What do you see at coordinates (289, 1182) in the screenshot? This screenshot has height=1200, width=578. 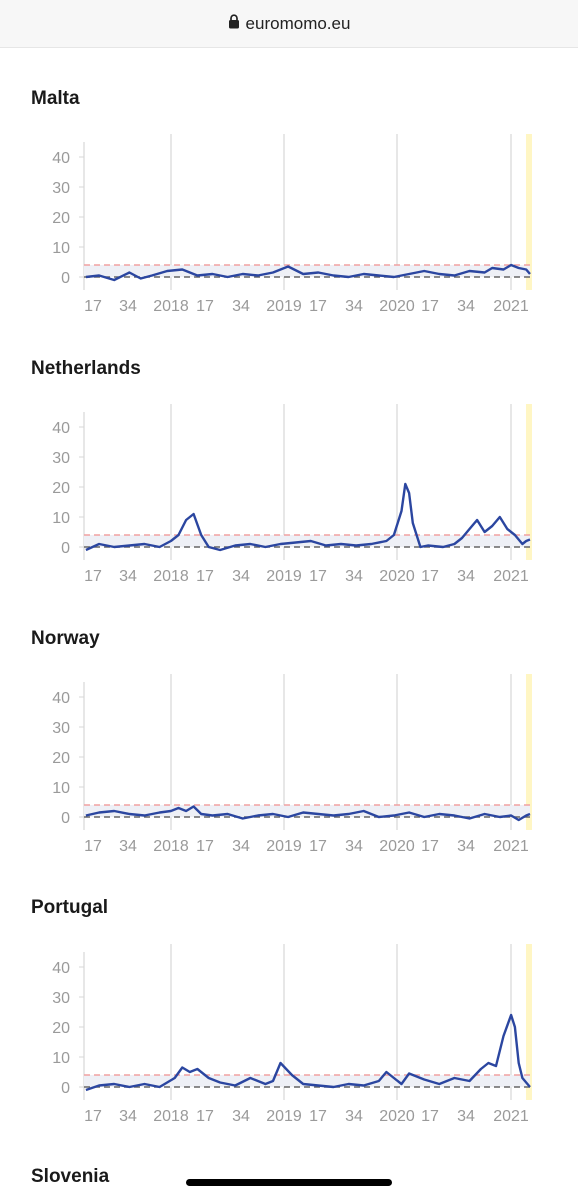 I see `home-indicator` at bounding box center [289, 1182].